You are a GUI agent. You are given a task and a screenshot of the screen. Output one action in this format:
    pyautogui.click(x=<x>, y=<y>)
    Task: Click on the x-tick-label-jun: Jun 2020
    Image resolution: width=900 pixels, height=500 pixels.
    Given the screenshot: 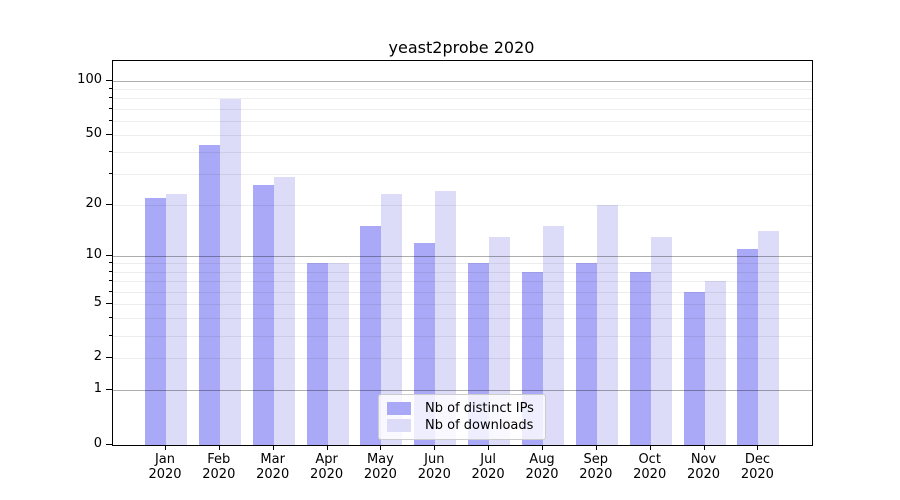 What is the action you would take?
    pyautogui.click(x=434, y=467)
    